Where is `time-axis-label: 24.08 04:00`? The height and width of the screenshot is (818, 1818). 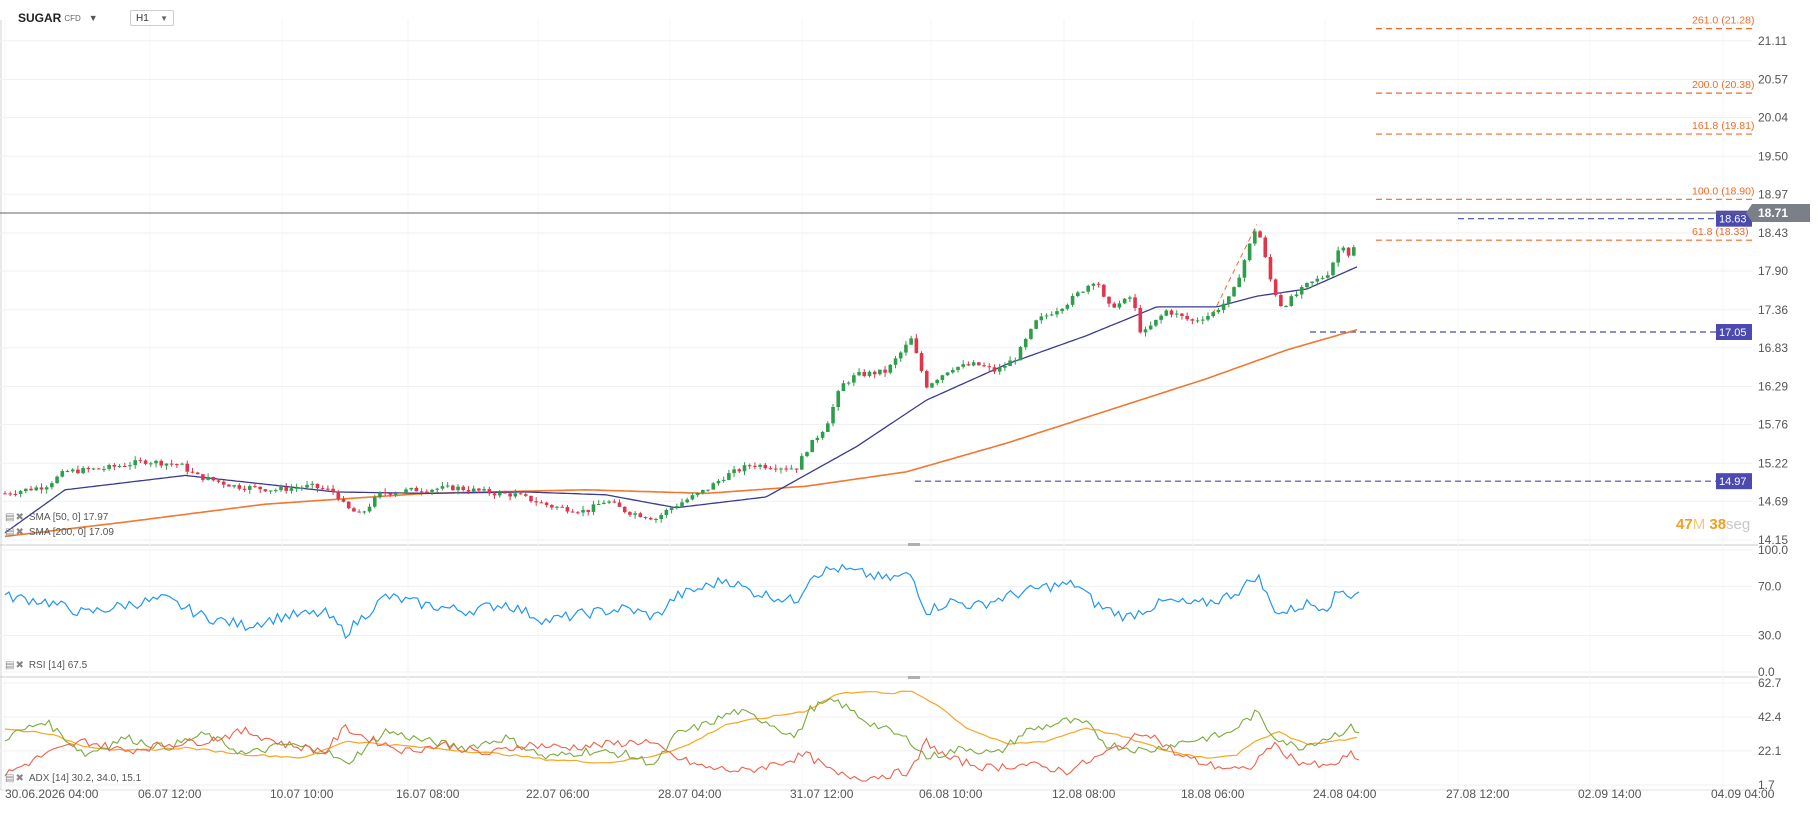
time-axis-label: 24.08 04:00 is located at coordinates (1345, 794).